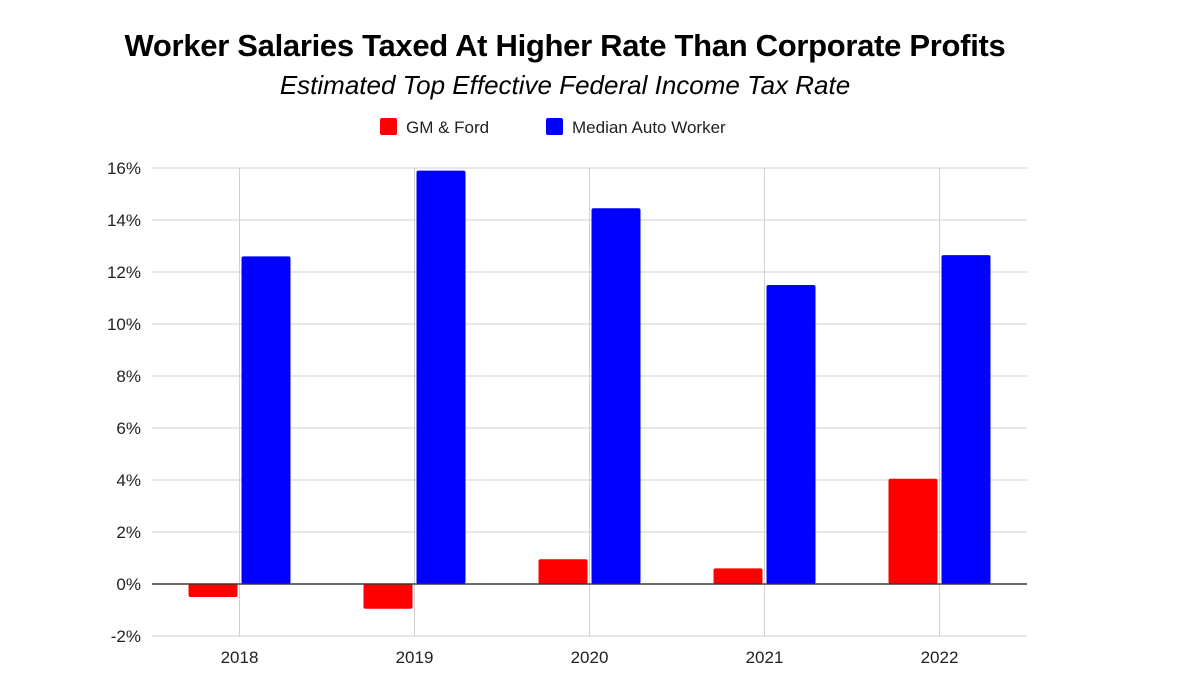 The width and height of the screenshot is (1185, 677). Describe the element at coordinates (447, 127) in the screenshot. I see `legend-label-gm-ford: GM & Ford` at that location.